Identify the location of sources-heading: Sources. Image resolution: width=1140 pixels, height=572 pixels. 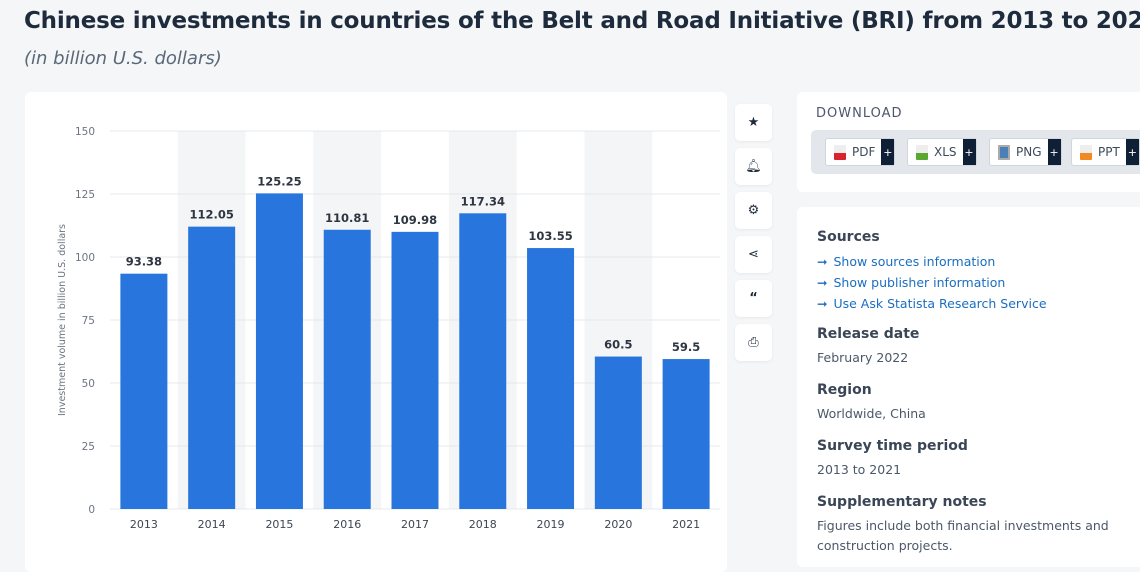
(848, 237).